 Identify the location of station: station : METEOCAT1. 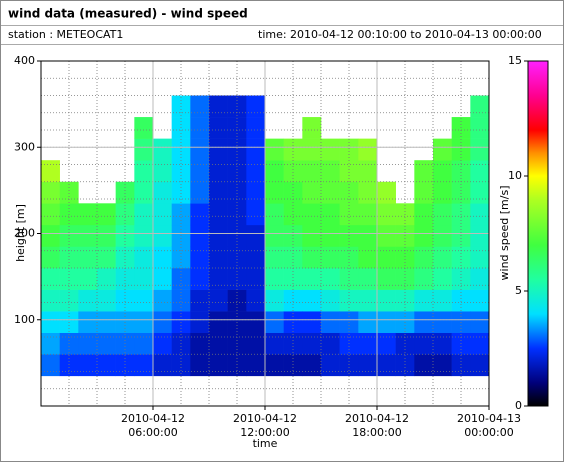
(65, 34).